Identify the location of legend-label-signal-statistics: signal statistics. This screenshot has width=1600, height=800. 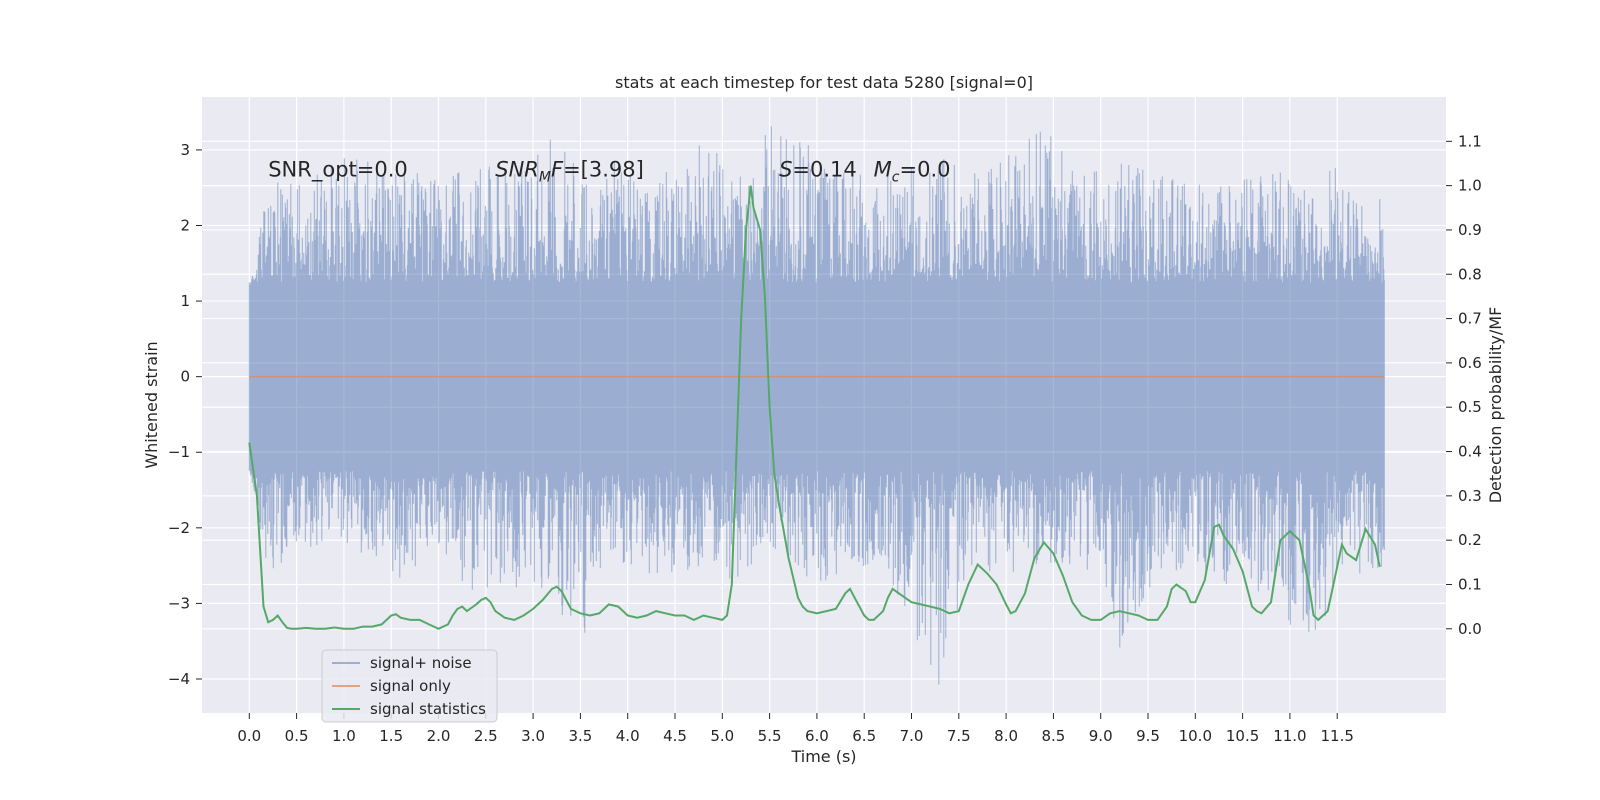
(428, 709).